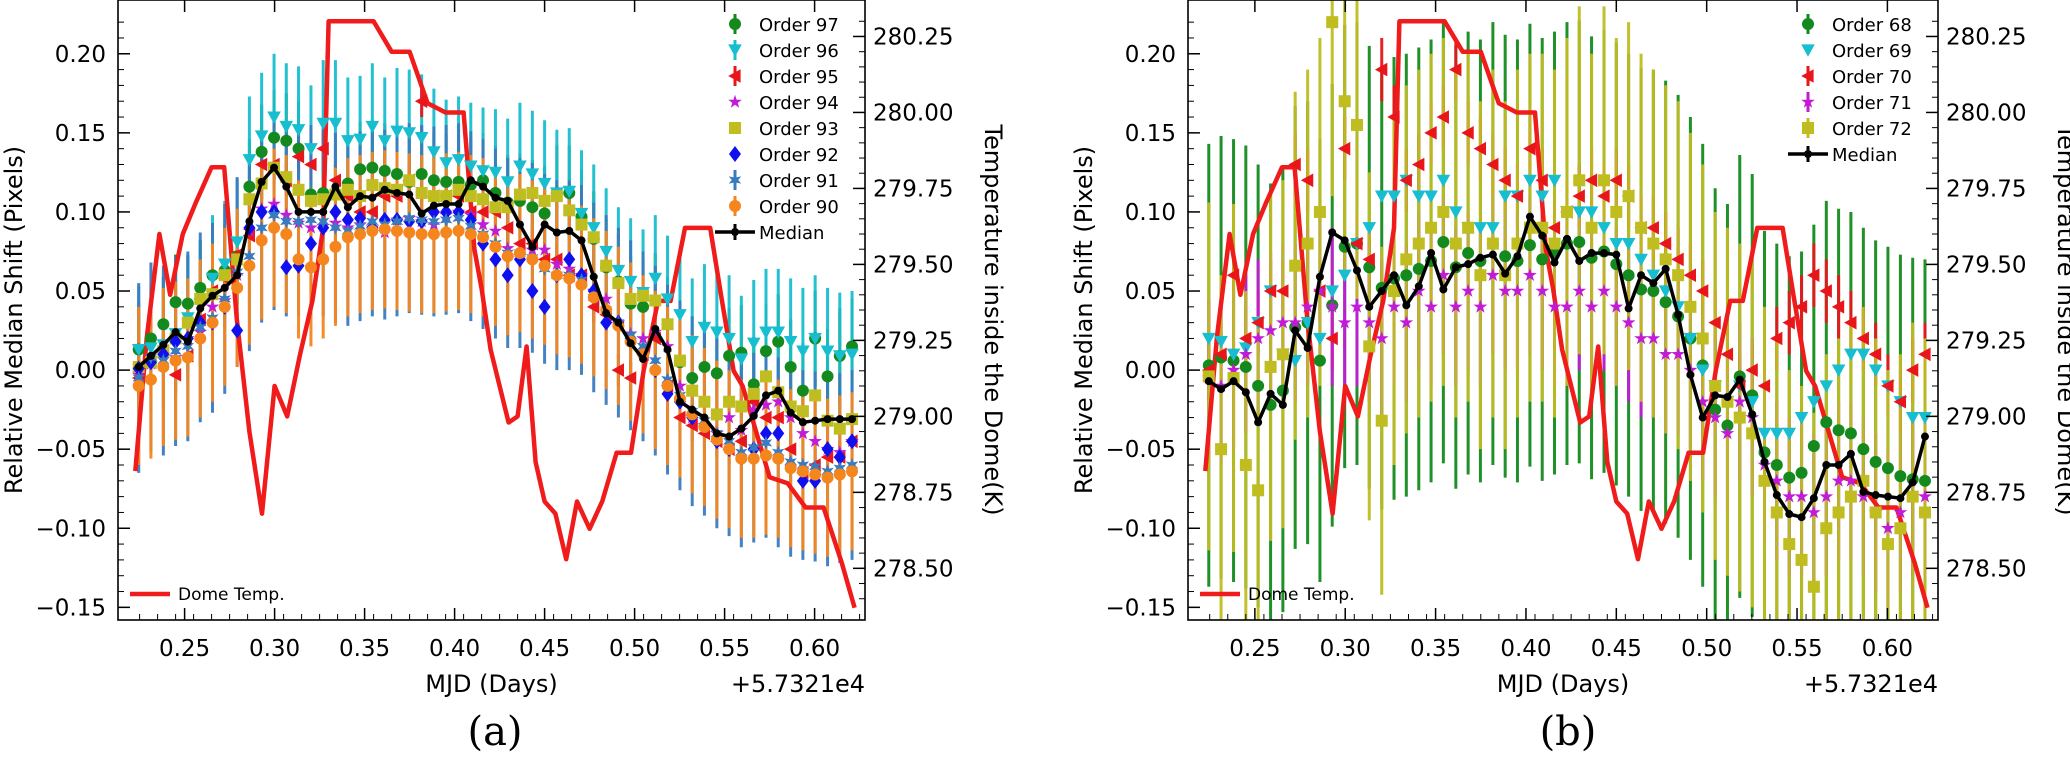  Describe the element at coordinates (735, 101) in the screenshot. I see `legend-marker` at that location.